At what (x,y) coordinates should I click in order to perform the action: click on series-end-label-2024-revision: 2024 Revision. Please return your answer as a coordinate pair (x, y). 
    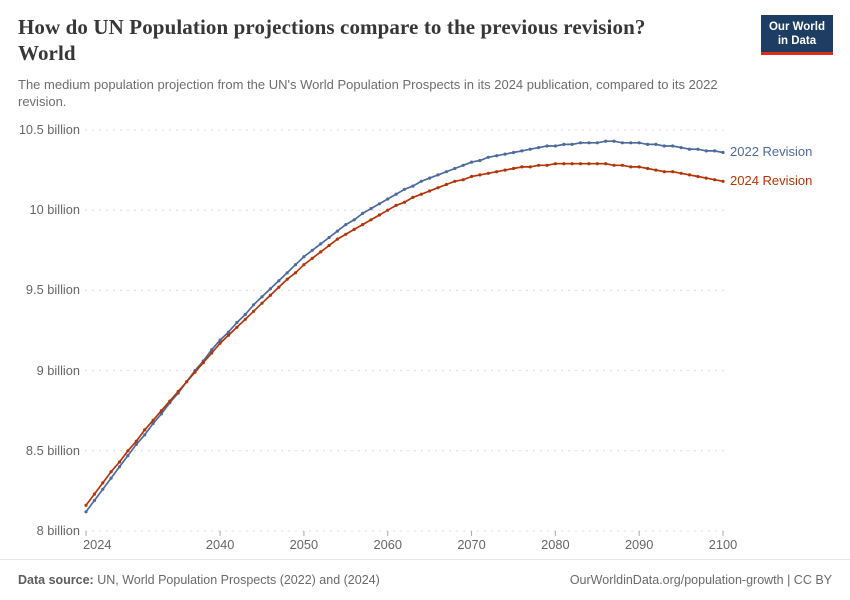
    Looking at the image, I should click on (771, 181).